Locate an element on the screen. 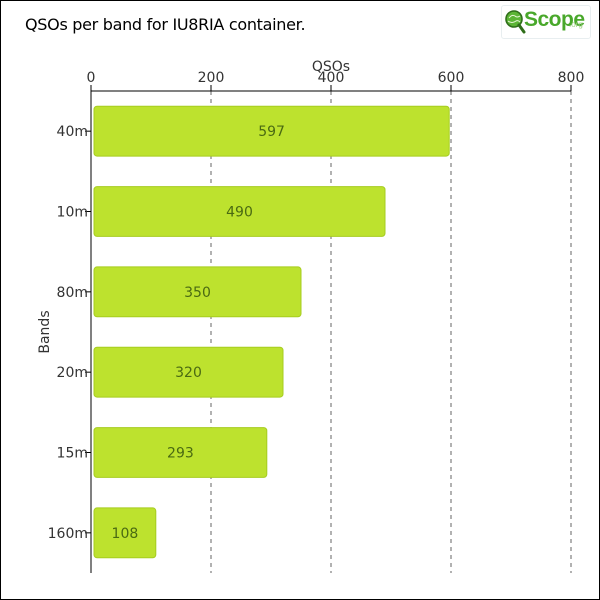 The height and width of the screenshot is (600, 600). y-axis-label: Bands is located at coordinates (45, 331).